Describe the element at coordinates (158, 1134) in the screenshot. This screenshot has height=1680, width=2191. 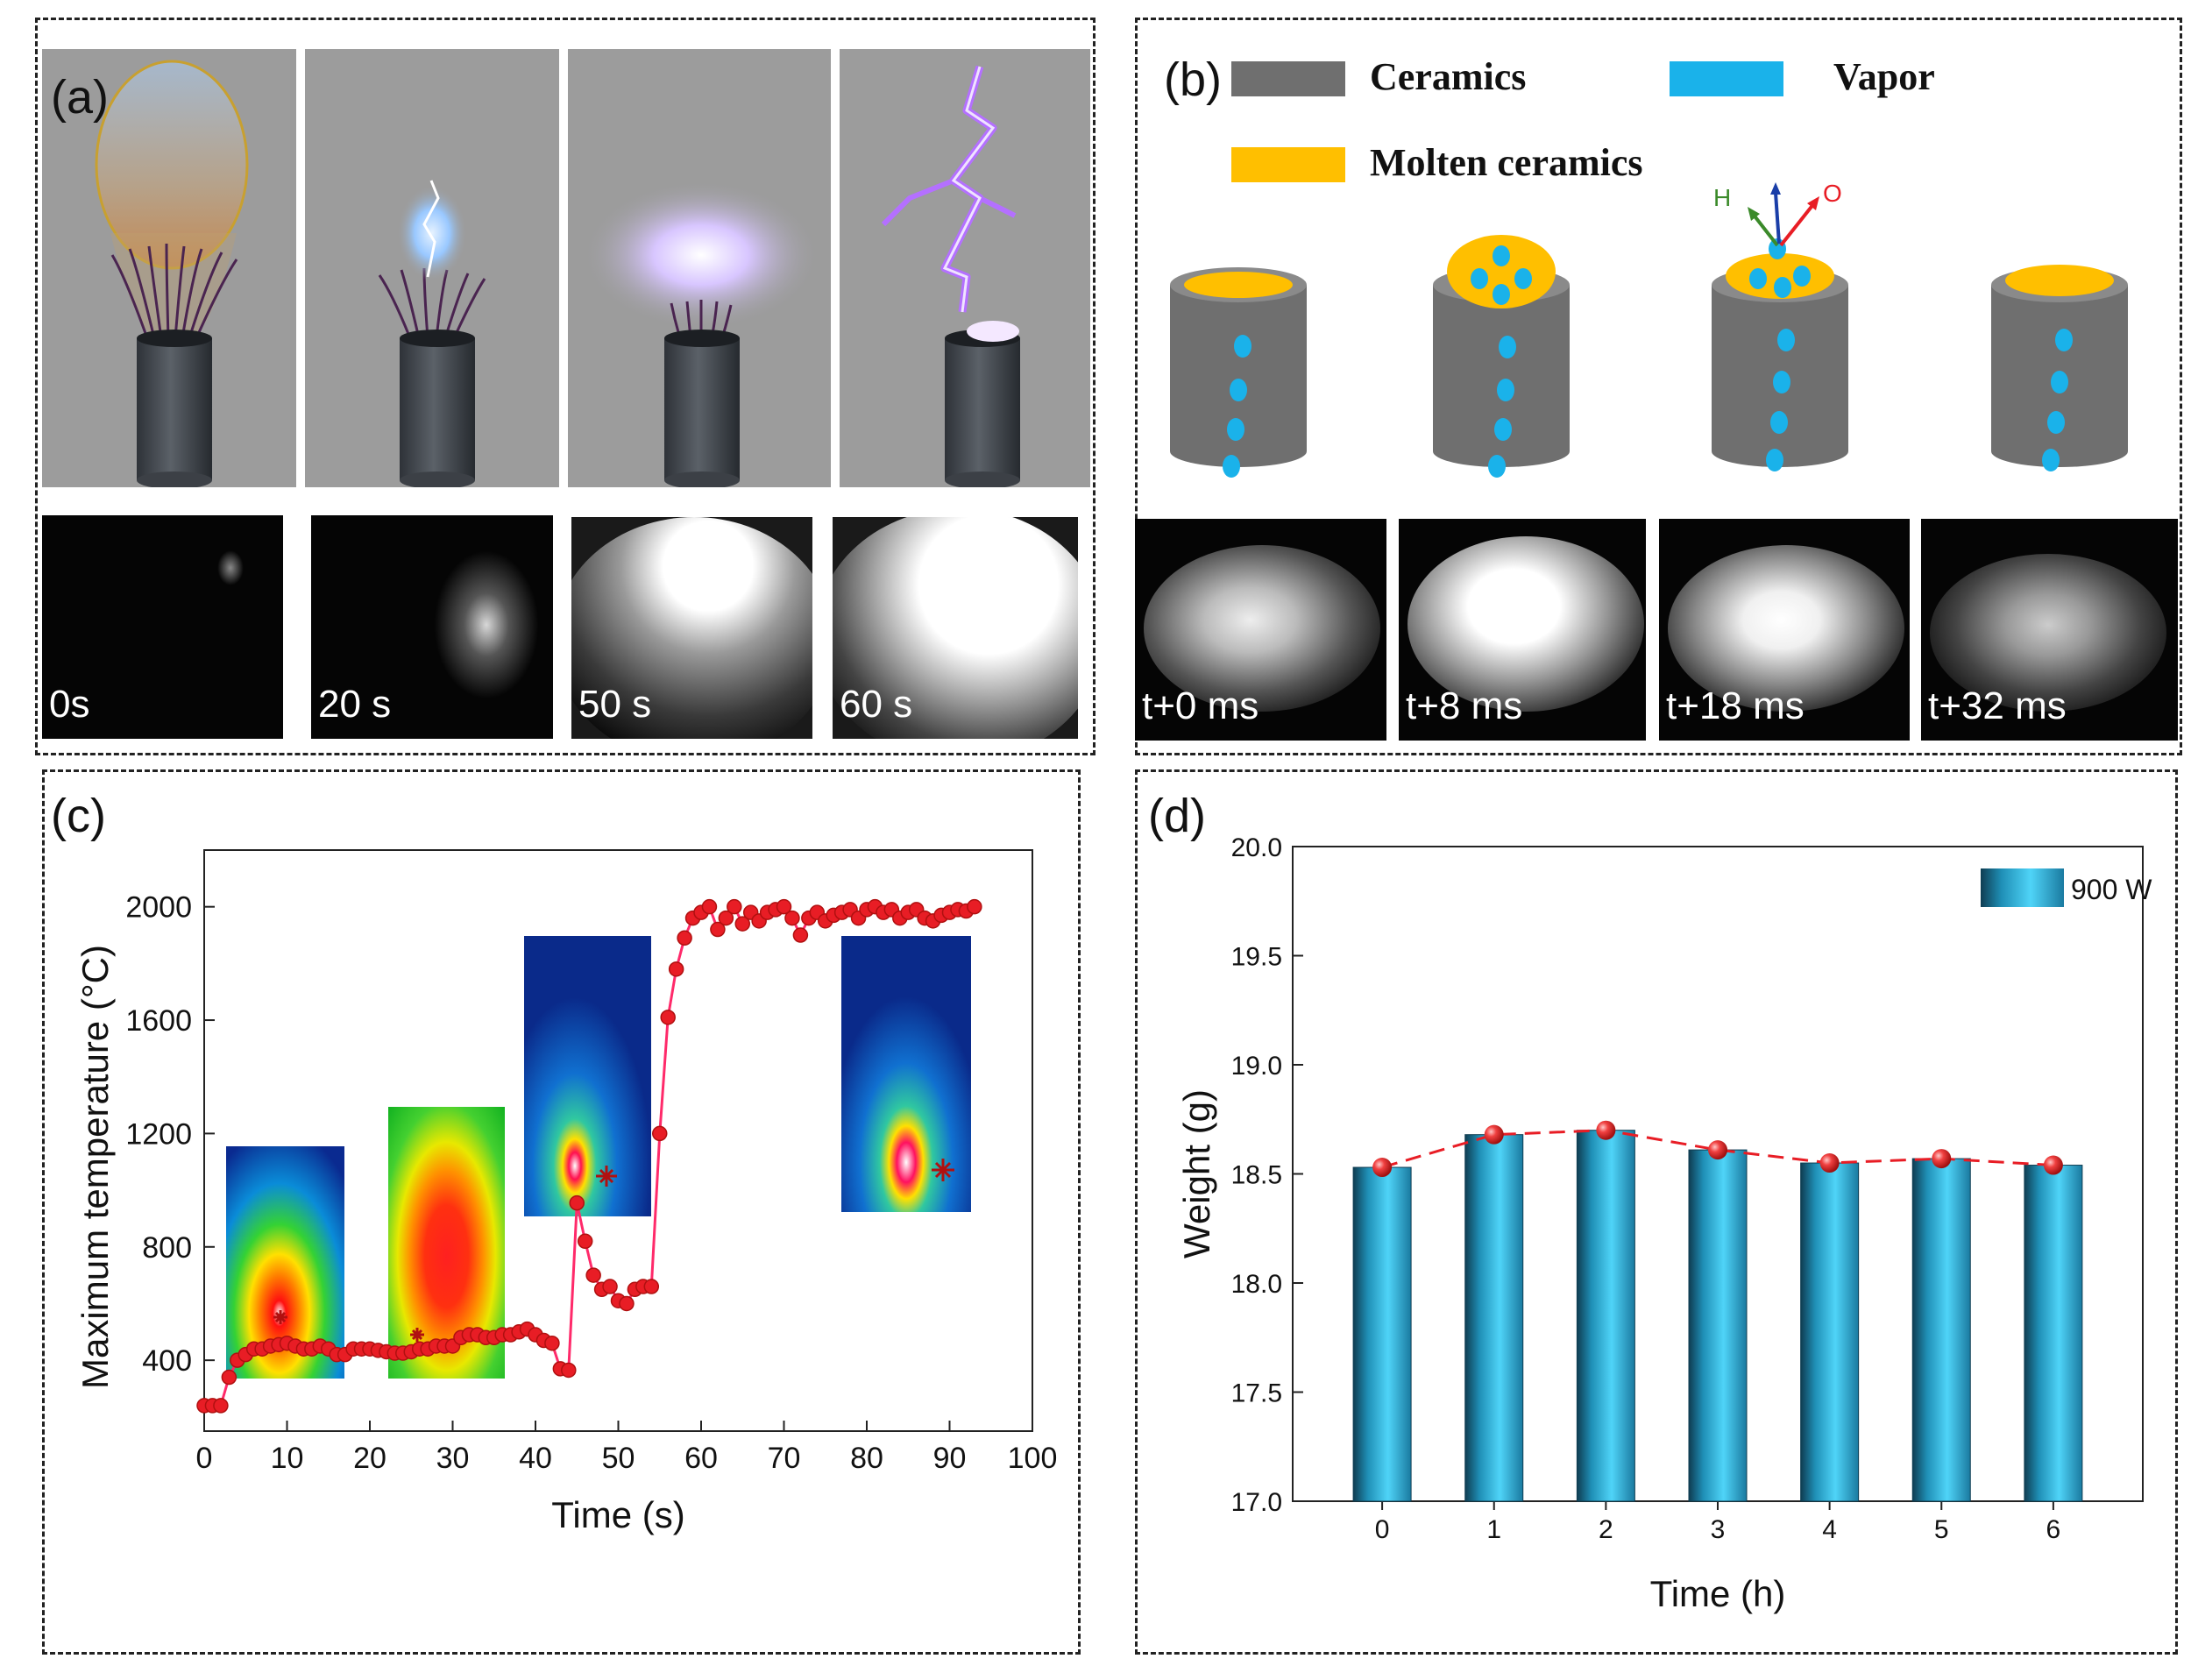
I see `y-tick-label: 1200` at that location.